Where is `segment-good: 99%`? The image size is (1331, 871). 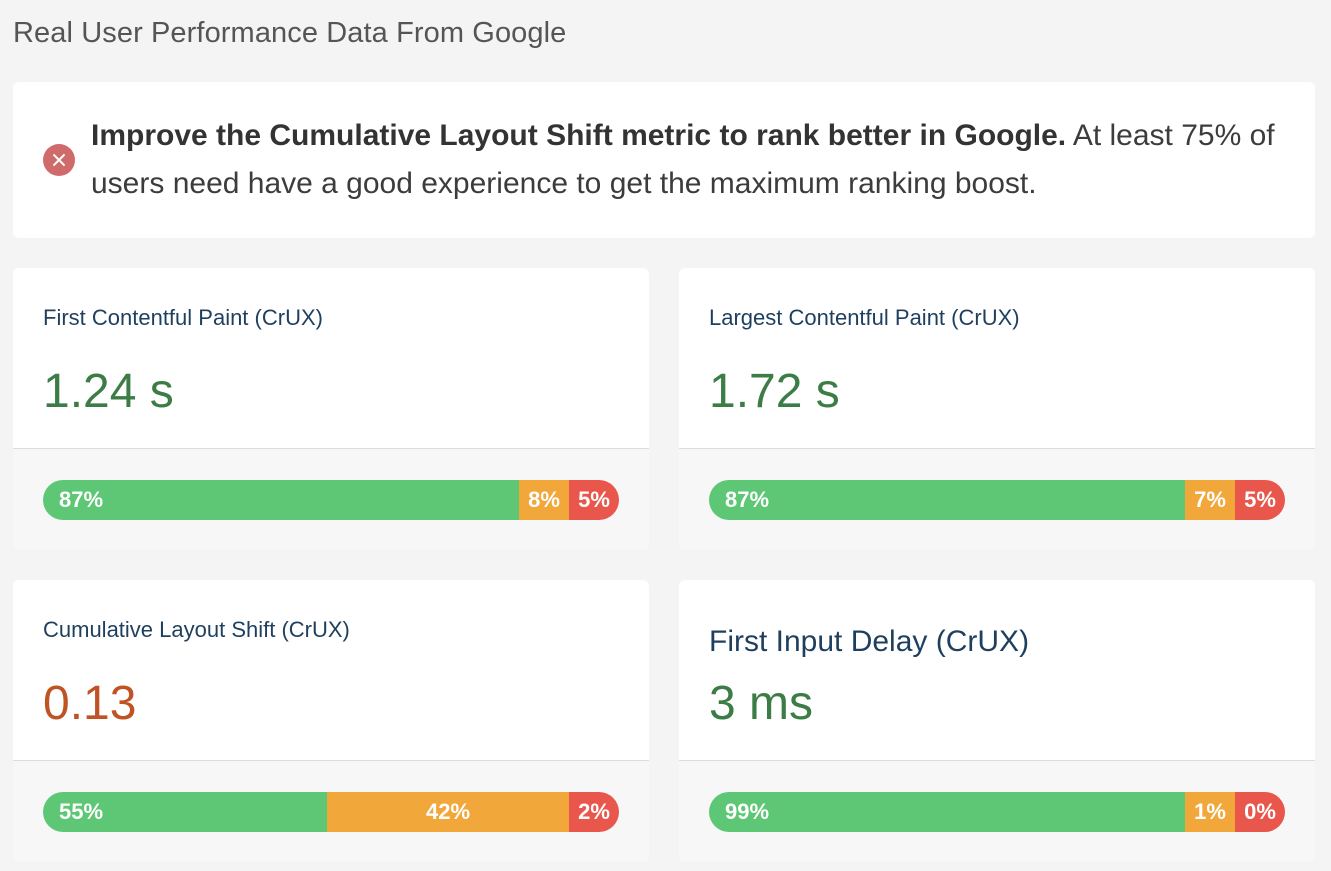 segment-good: 99% is located at coordinates (947, 812).